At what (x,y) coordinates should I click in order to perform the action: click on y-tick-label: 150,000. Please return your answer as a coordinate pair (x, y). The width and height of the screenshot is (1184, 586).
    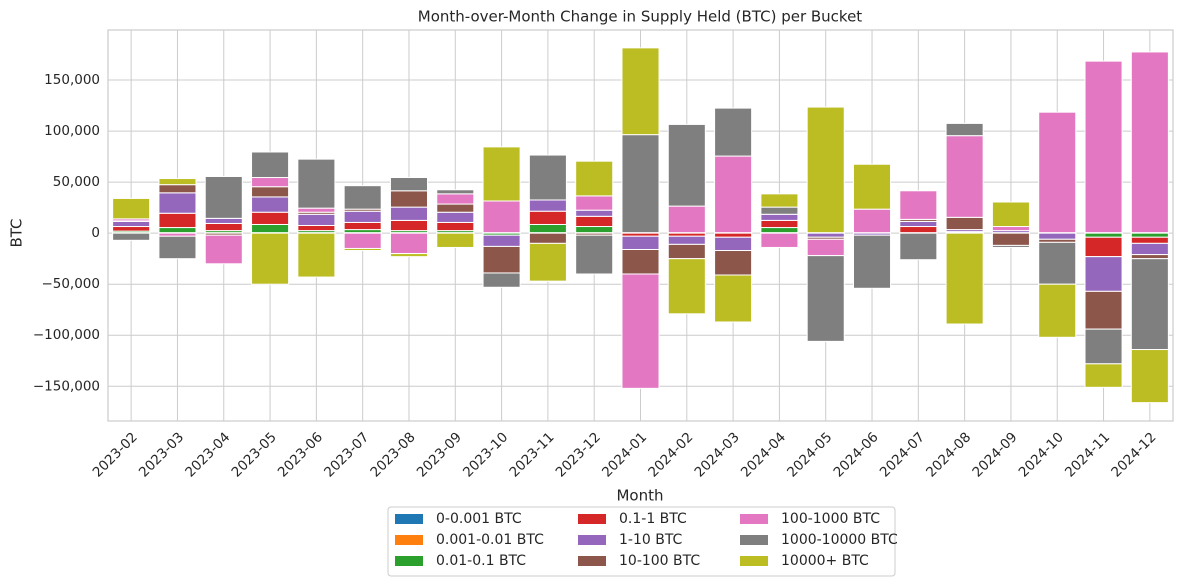
    Looking at the image, I should click on (72, 80).